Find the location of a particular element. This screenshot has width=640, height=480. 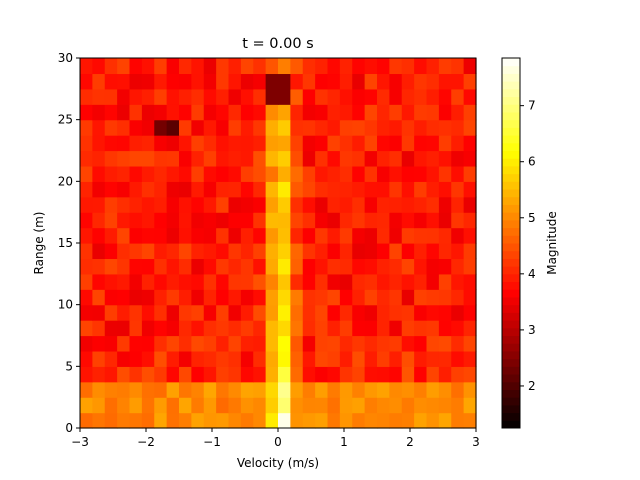

x-tick-label: −2 is located at coordinates (146, 442).